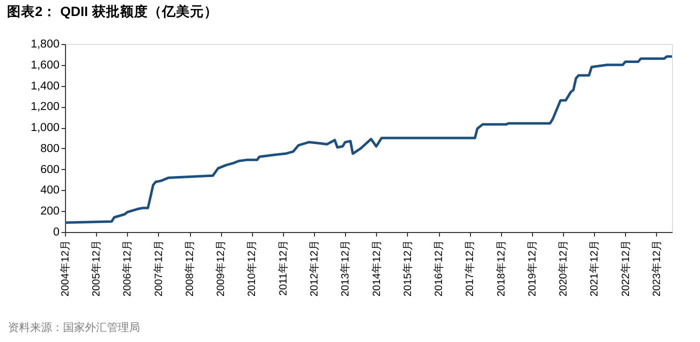  Describe the element at coordinates (45, 44) in the screenshot. I see `y-tick-label: 1,800` at that location.